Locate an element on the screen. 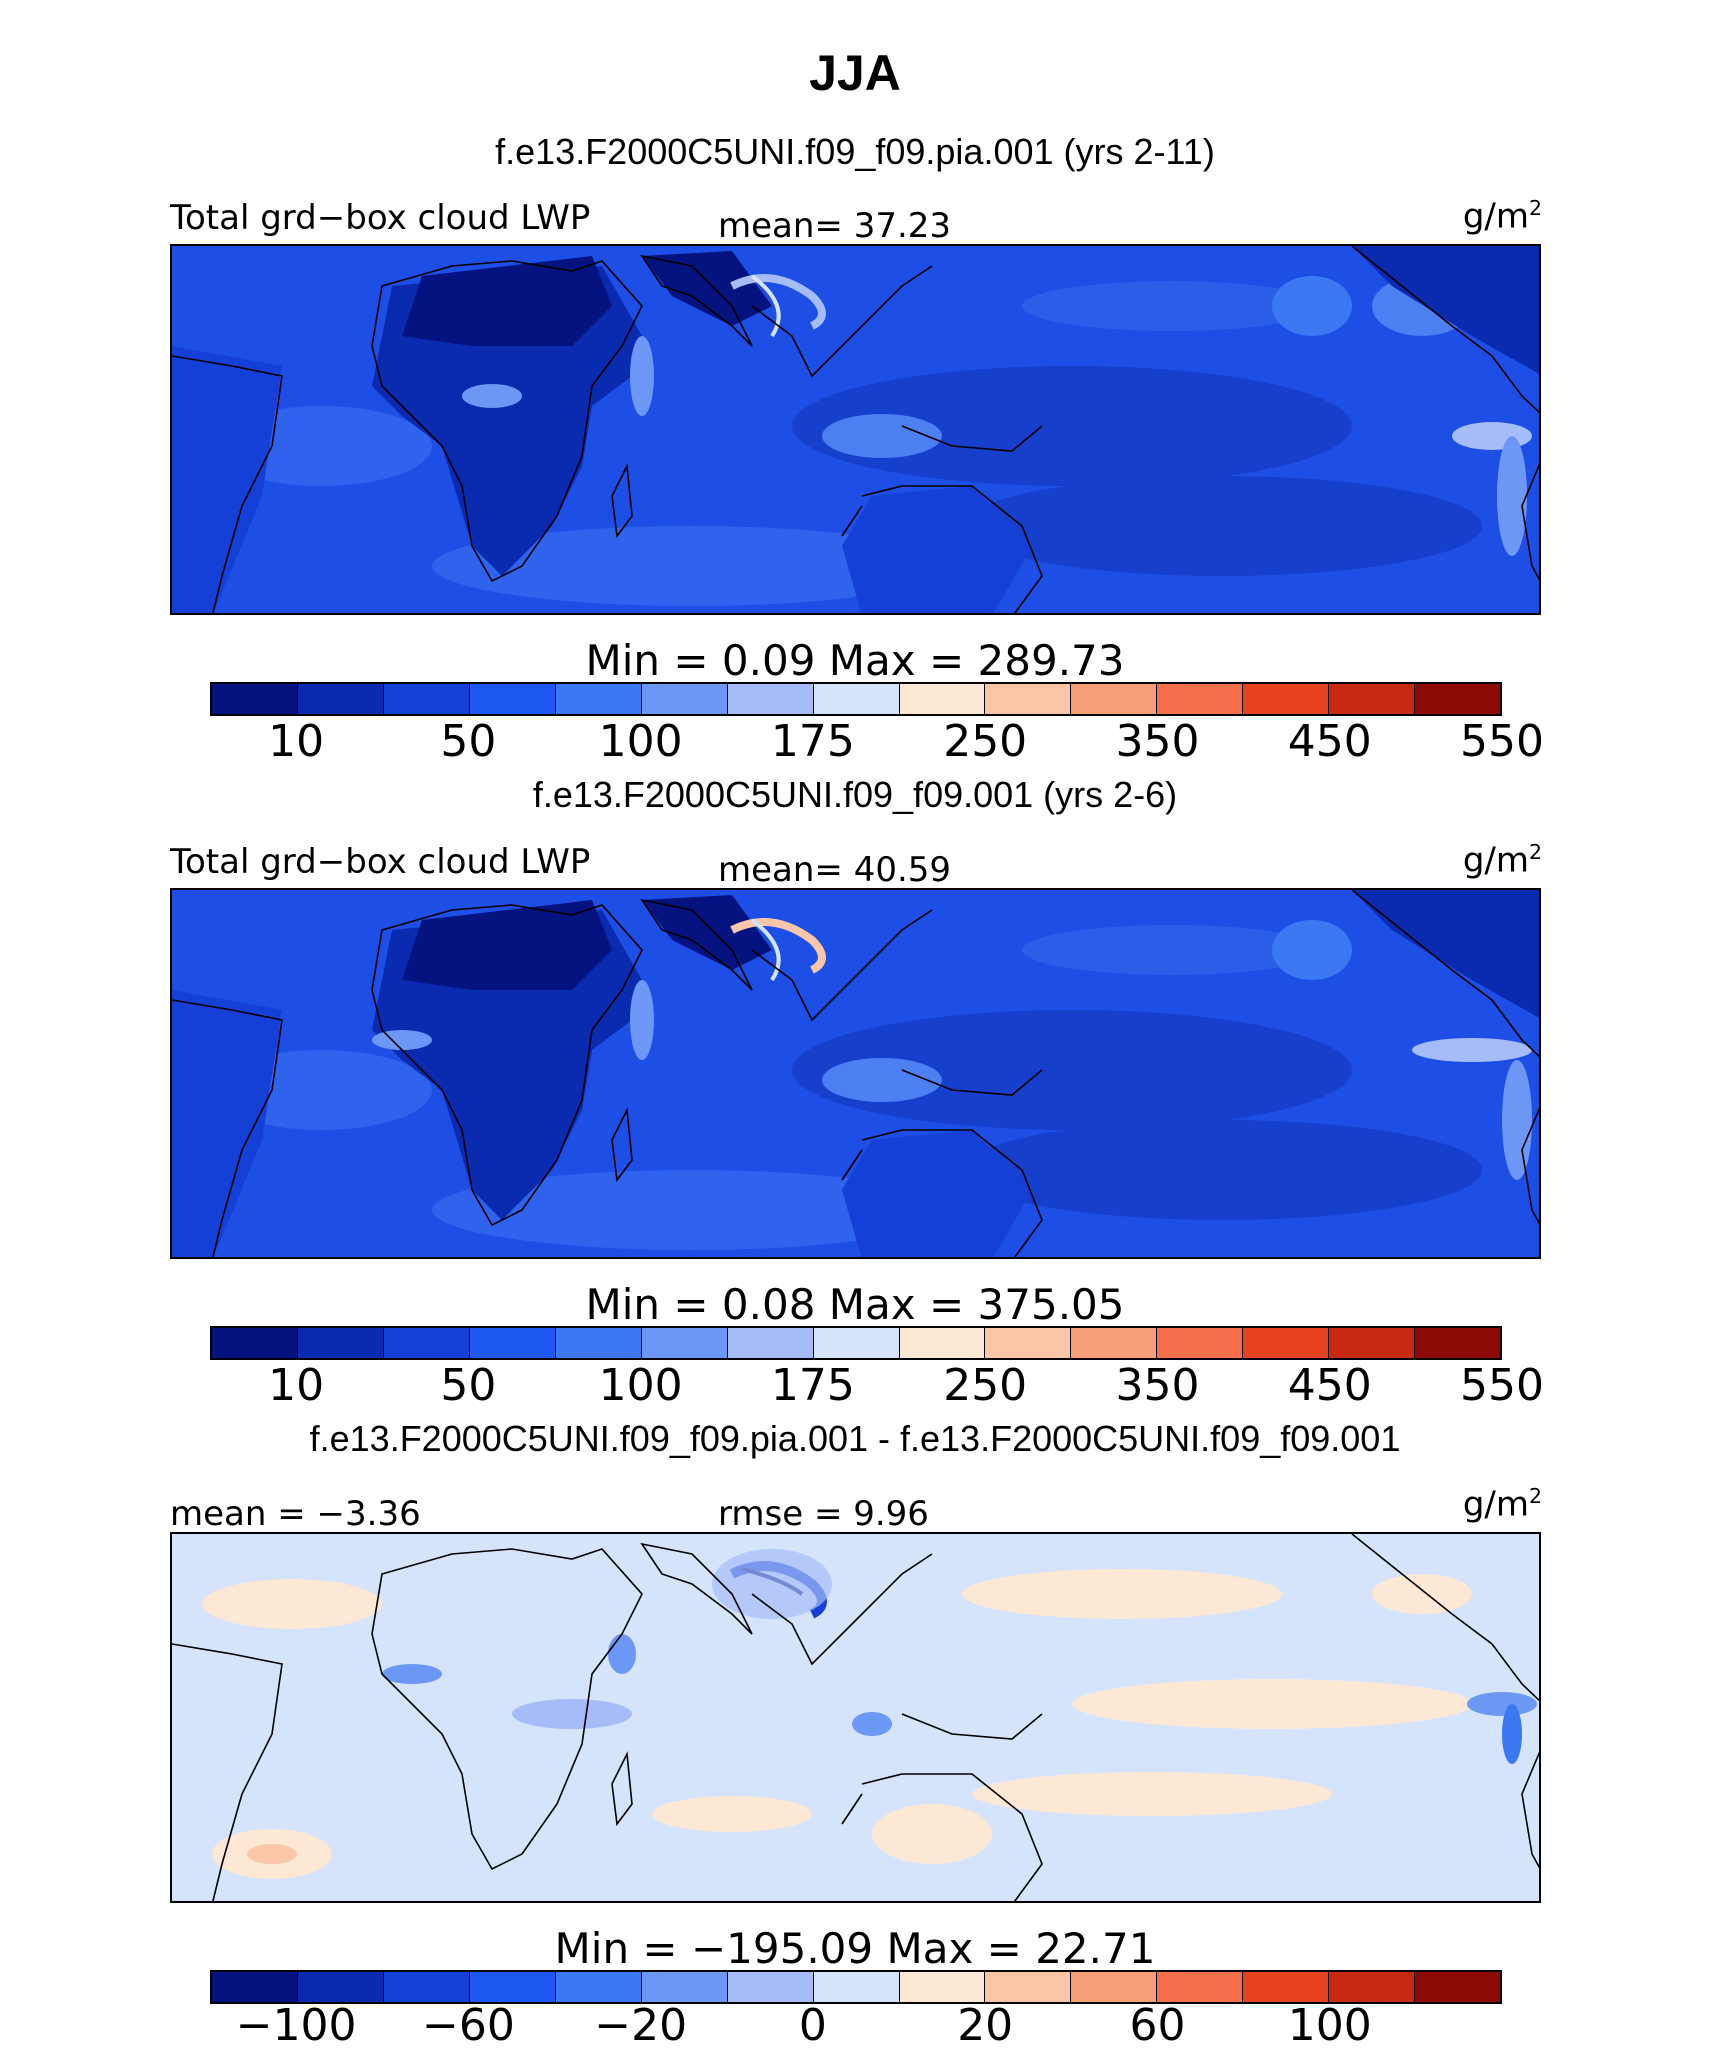 Image resolution: width=1710 pixels, height=2051 pixels. panel-2-map is located at coordinates (855, 1073).